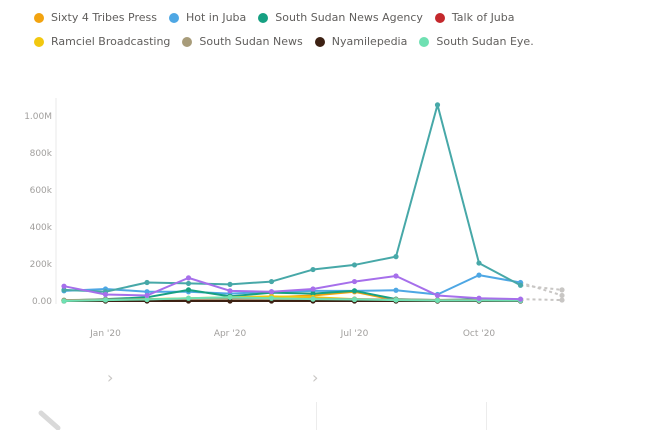 This screenshot has height=430, width=663. I want to click on y-tick-label: 400k, so click(41, 228).